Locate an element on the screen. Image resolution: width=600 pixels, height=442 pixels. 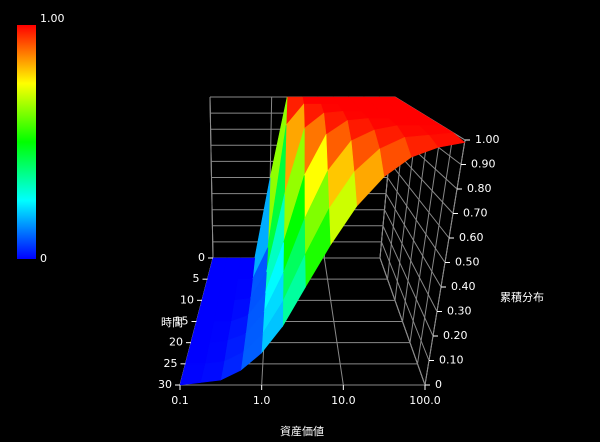
colorbar-label: 1.00 is located at coordinates (52, 18).